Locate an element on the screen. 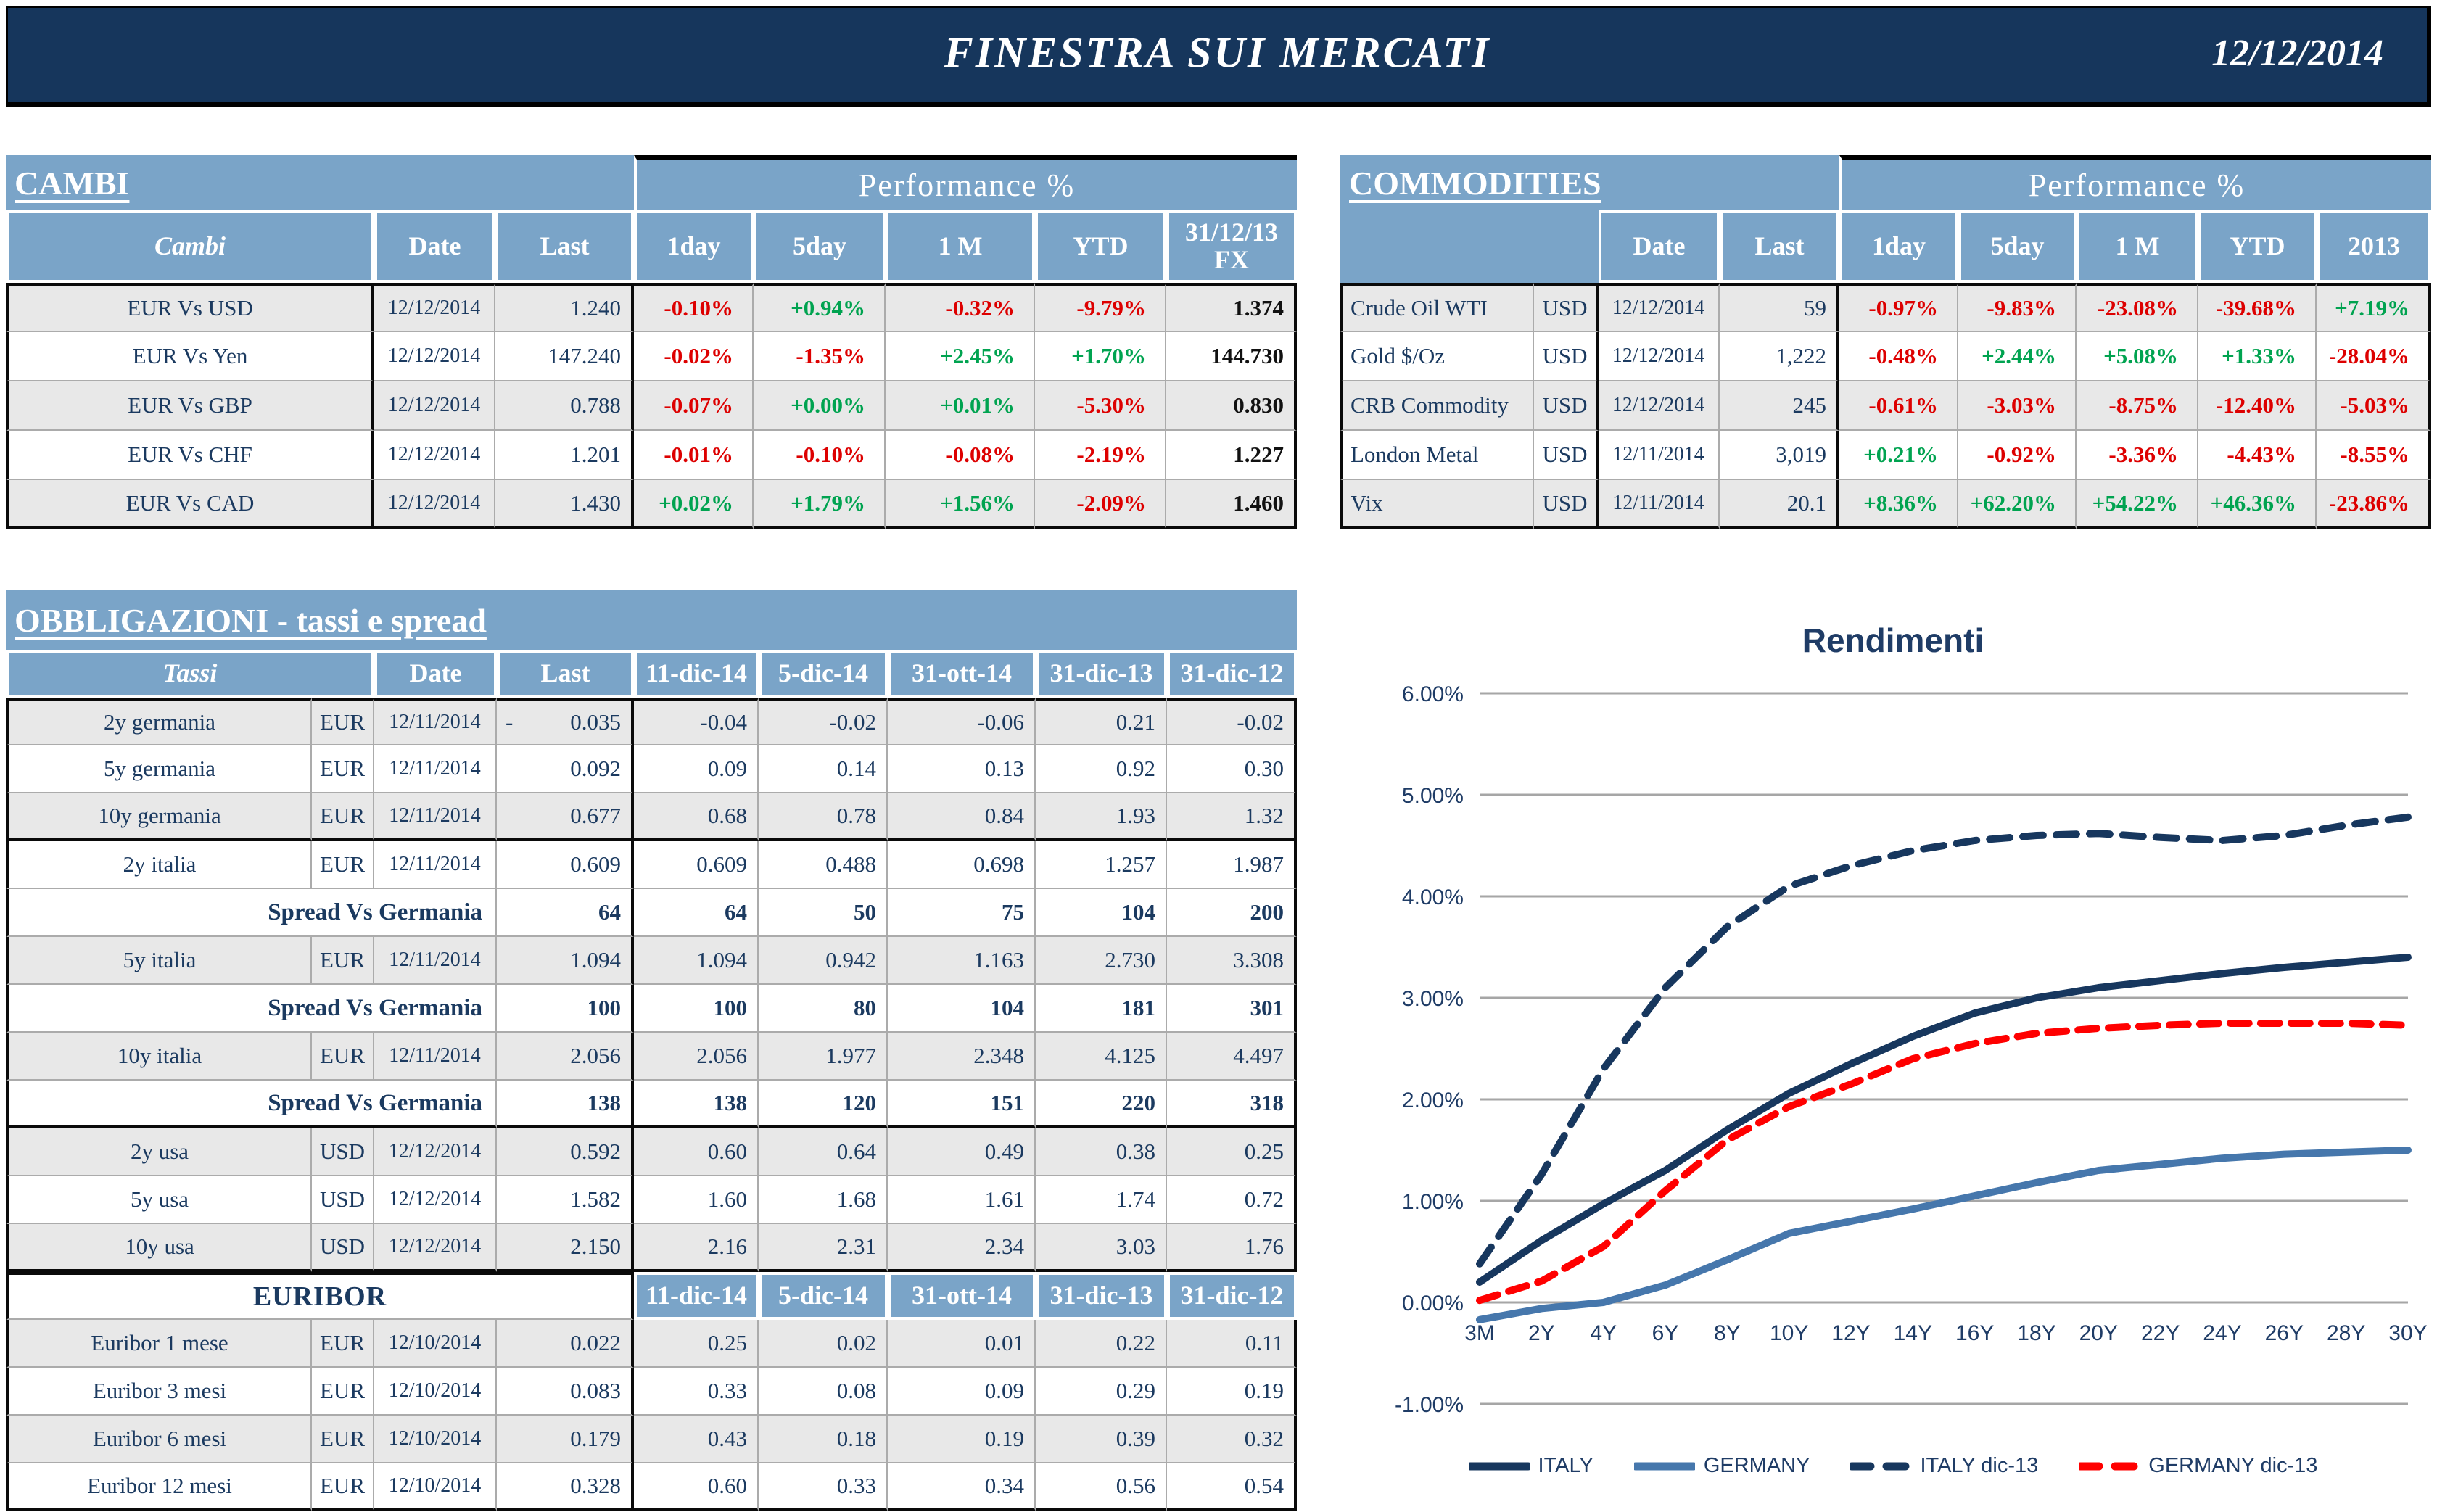 The image size is (2437, 1512). perf-value: +1.33% is located at coordinates (2257, 356).